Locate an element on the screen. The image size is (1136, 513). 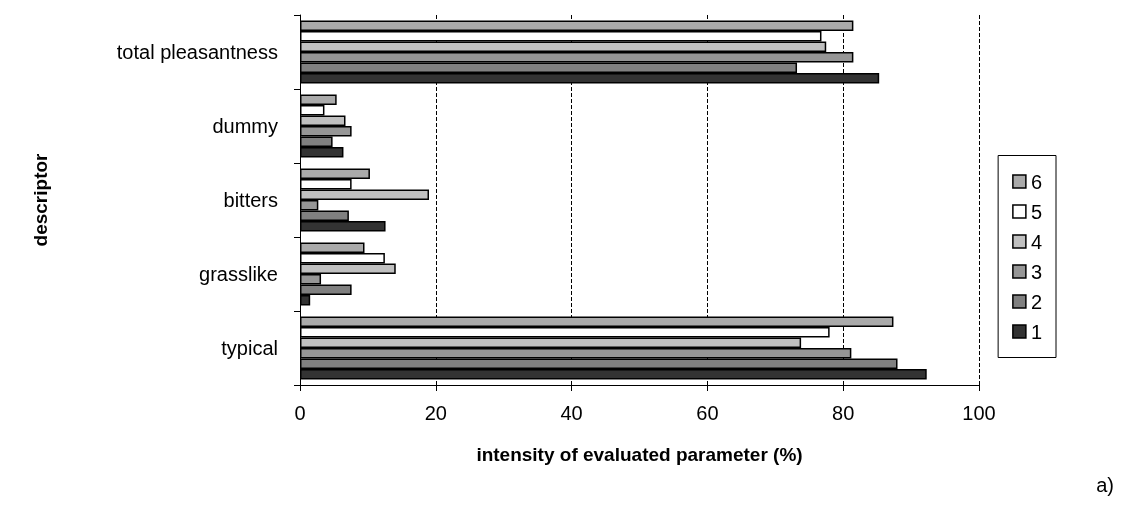
y-tick-label: grasslike is located at coordinates (238, 274).